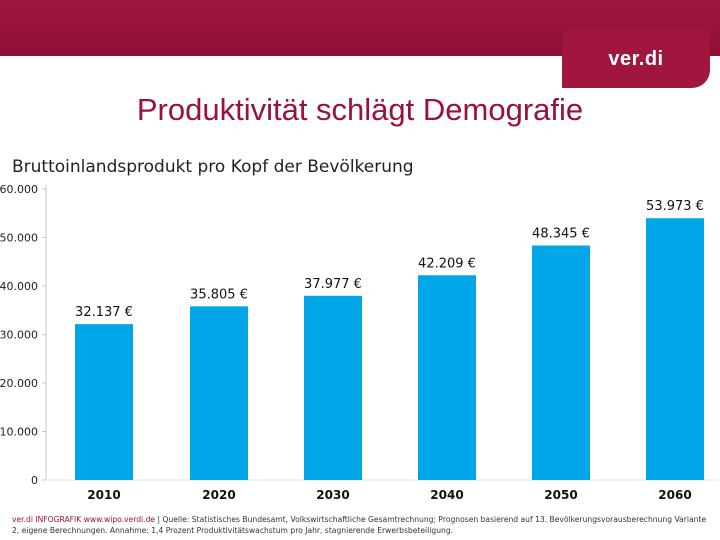  I want to click on bar-2060, so click(675, 349).